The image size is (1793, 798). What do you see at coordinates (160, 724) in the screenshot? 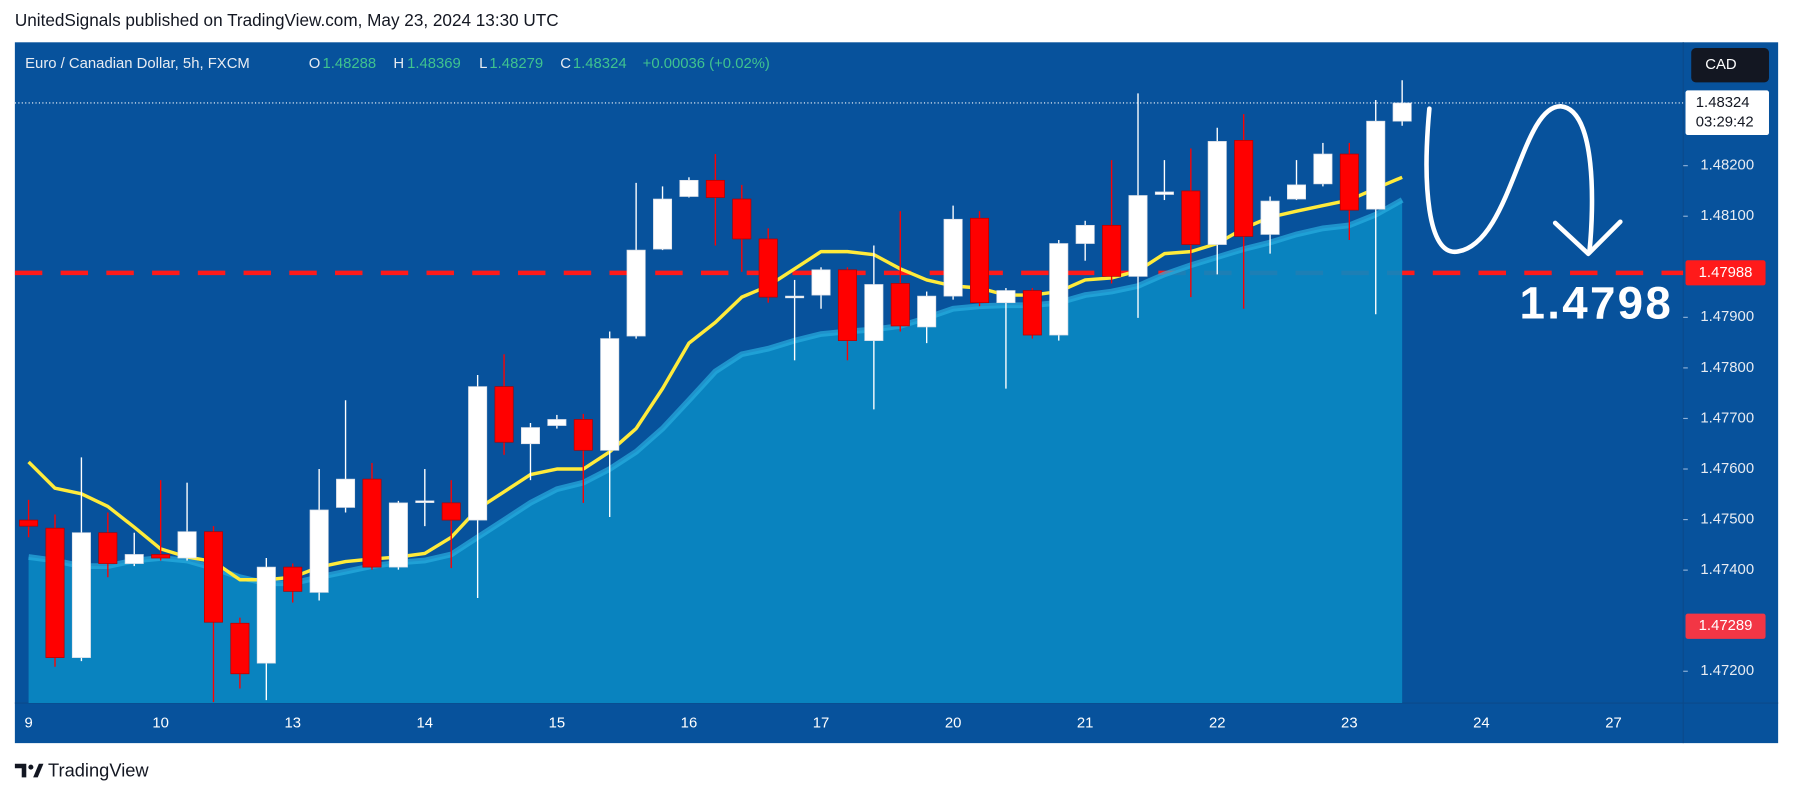
I see `x-tick-label: 10` at bounding box center [160, 724].